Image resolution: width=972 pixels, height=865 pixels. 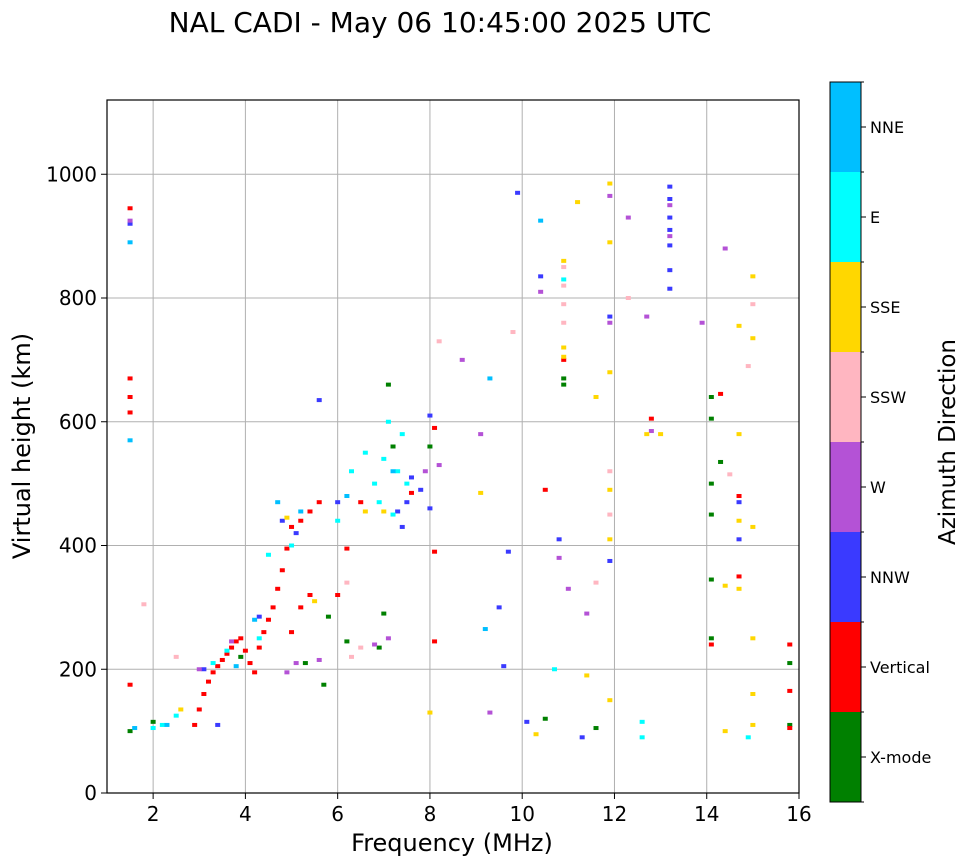 I want to click on y-tick-label: 800, so click(x=78, y=298).